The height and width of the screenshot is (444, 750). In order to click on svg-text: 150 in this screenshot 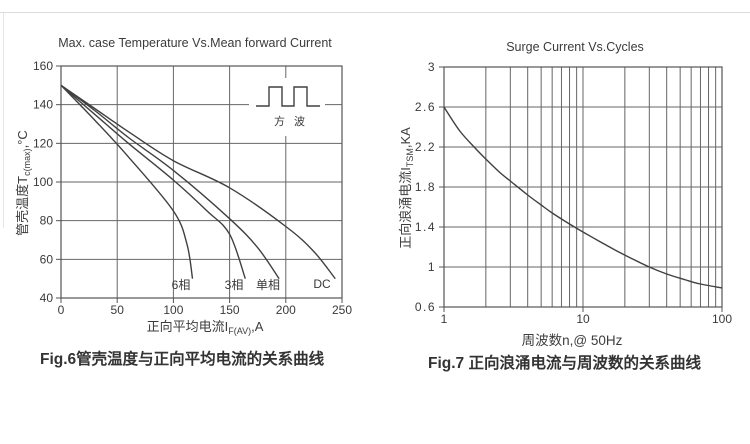, I will do `click(230, 310)`.